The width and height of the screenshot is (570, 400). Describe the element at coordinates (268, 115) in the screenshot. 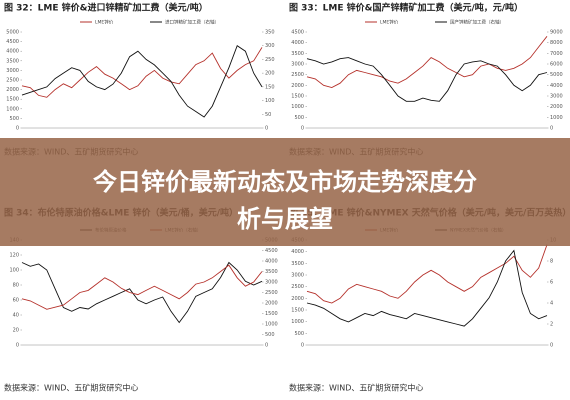

I see `y2-tick-label: 50` at that location.